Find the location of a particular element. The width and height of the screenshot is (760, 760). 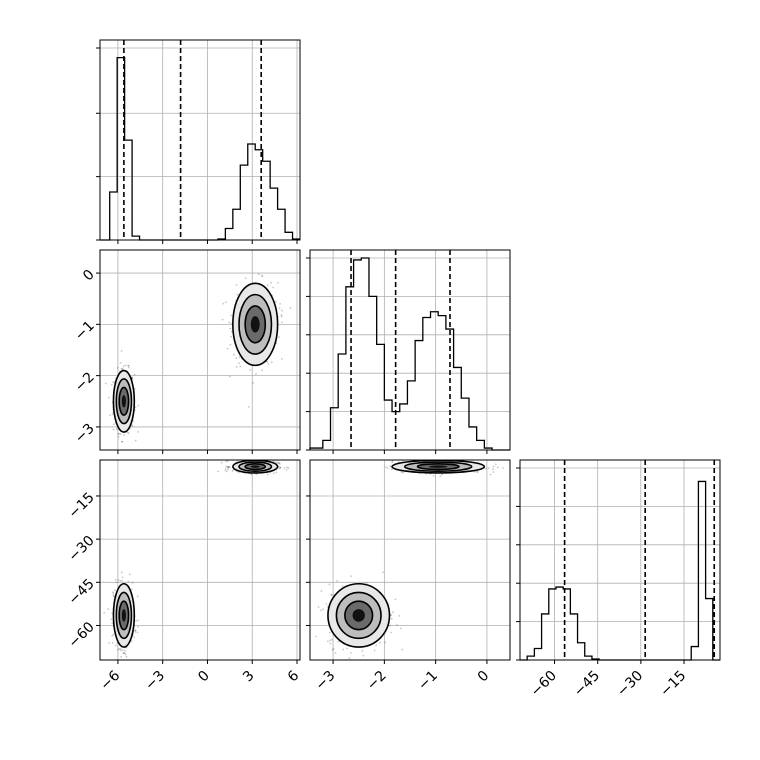

hist-1-frame is located at coordinates (410, 350).